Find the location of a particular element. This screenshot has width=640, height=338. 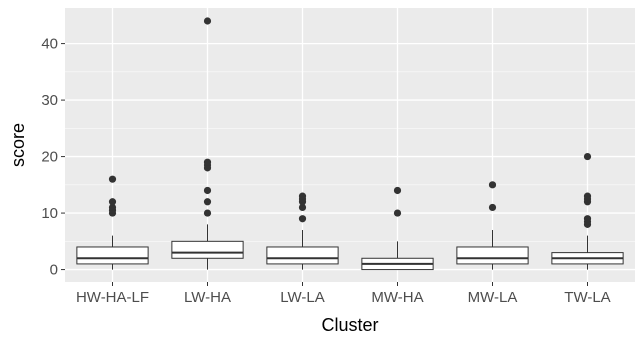

box-lw-la is located at coordinates (302, 231).